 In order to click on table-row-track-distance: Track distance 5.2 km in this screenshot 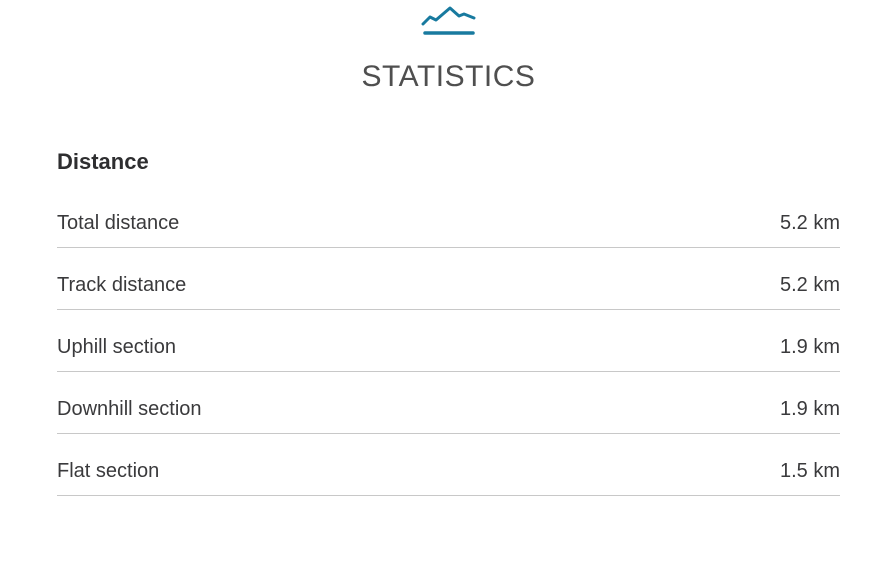, I will do `click(448, 279)`.